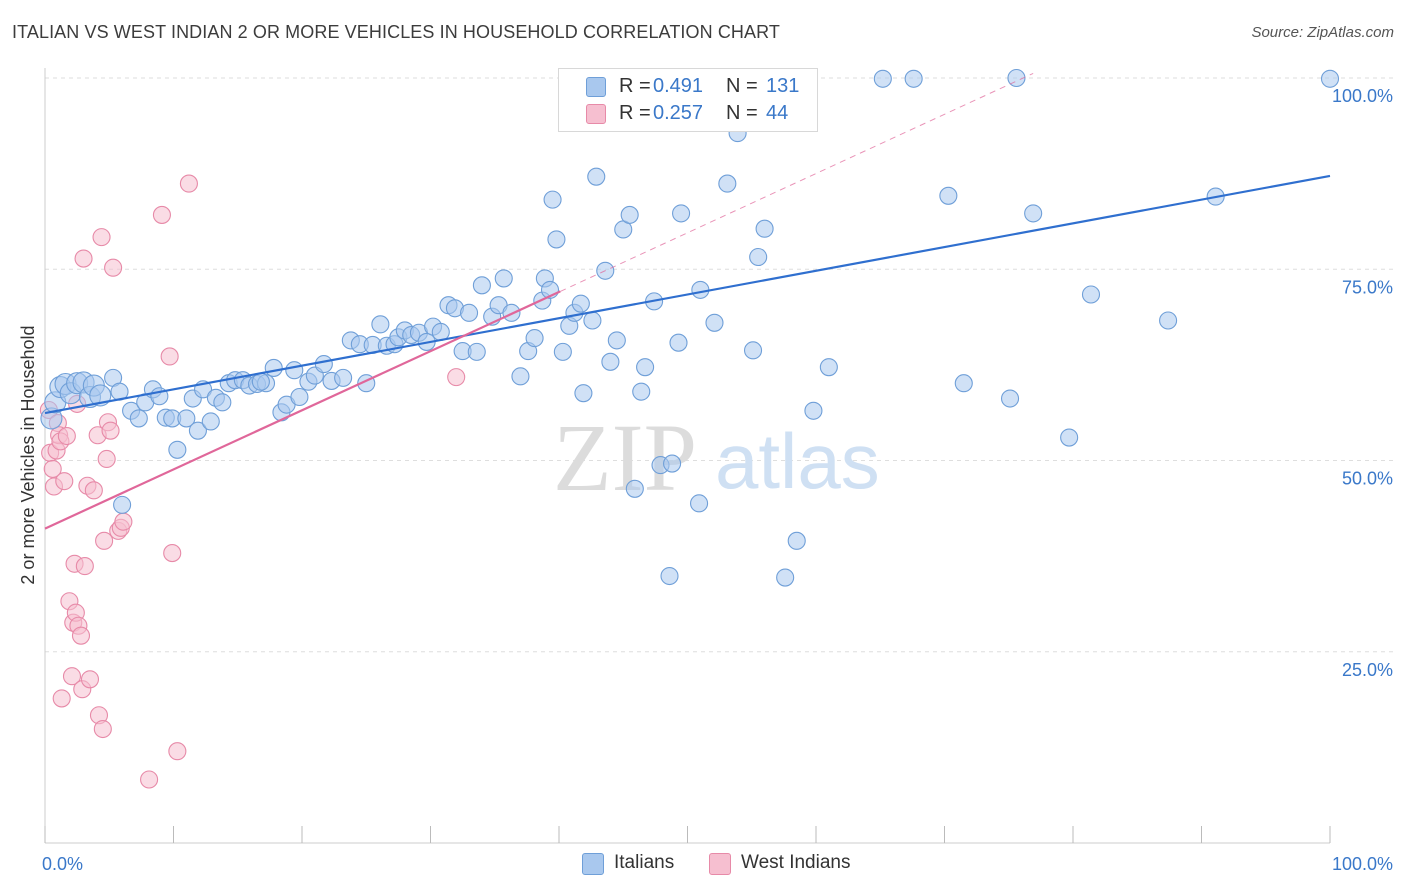 The width and height of the screenshot is (1406, 892). What do you see at coordinates (28, 454) in the screenshot?
I see `y-axis-label: 2 or more Vehicles in Household` at bounding box center [28, 454].